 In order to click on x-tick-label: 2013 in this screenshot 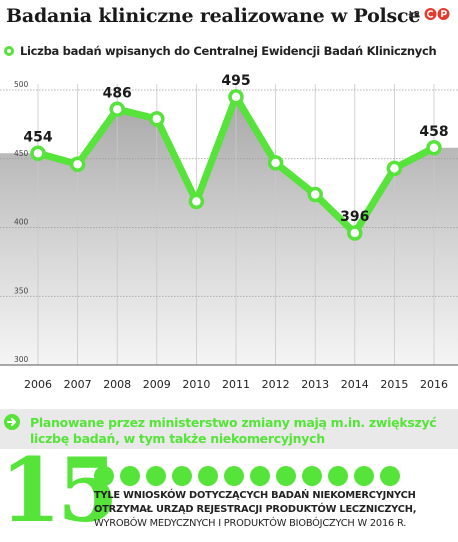, I will do `click(315, 384)`.